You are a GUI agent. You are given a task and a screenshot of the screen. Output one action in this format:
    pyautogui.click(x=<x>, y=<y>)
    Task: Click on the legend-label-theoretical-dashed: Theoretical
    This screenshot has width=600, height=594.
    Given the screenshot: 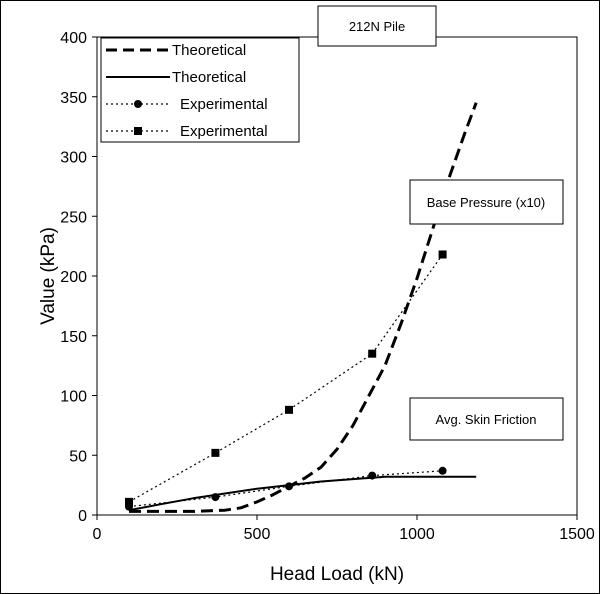 What is the action you would take?
    pyautogui.click(x=209, y=50)
    